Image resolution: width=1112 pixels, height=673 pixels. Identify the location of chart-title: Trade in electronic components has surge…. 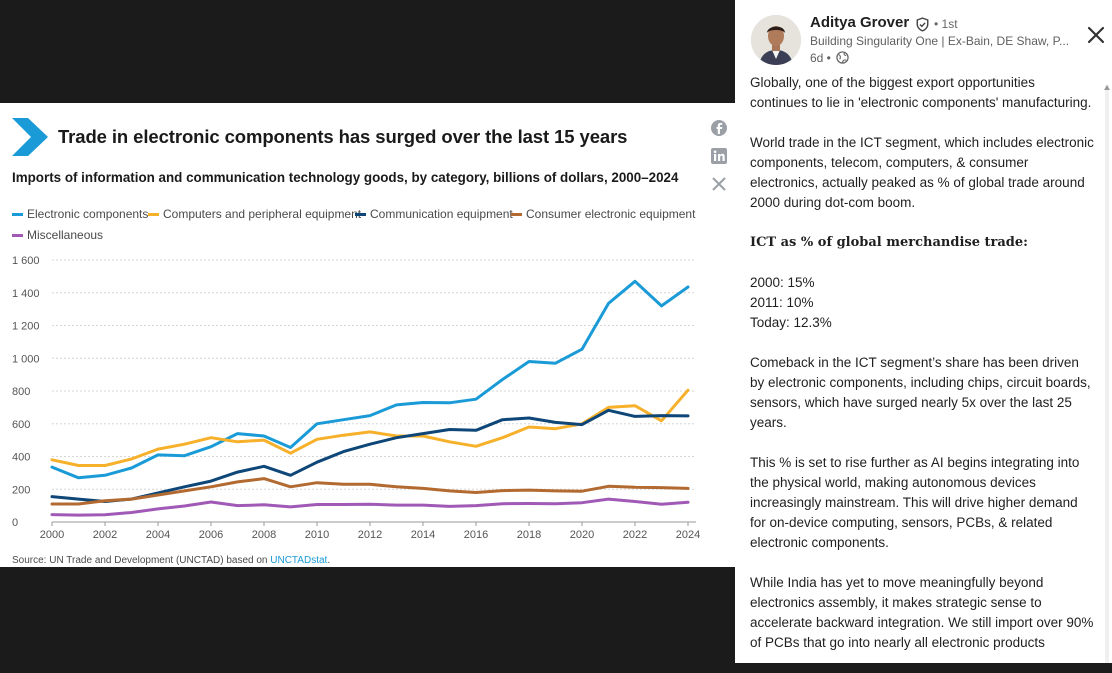
(343, 136).